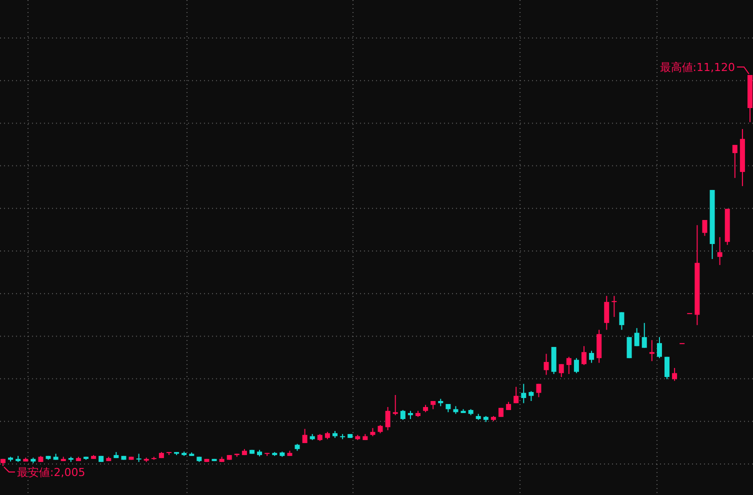 The image size is (753, 495). What do you see at coordinates (697, 67) in the screenshot?
I see `text: 最高値:11,120` at bounding box center [697, 67].